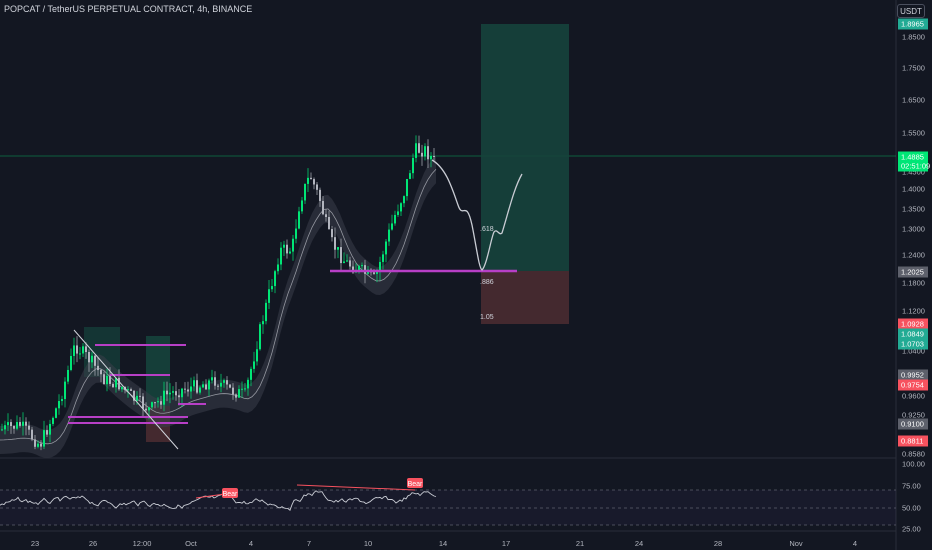 The height and width of the screenshot is (550, 932). I want to click on price-badge: 0.9100, so click(913, 424).